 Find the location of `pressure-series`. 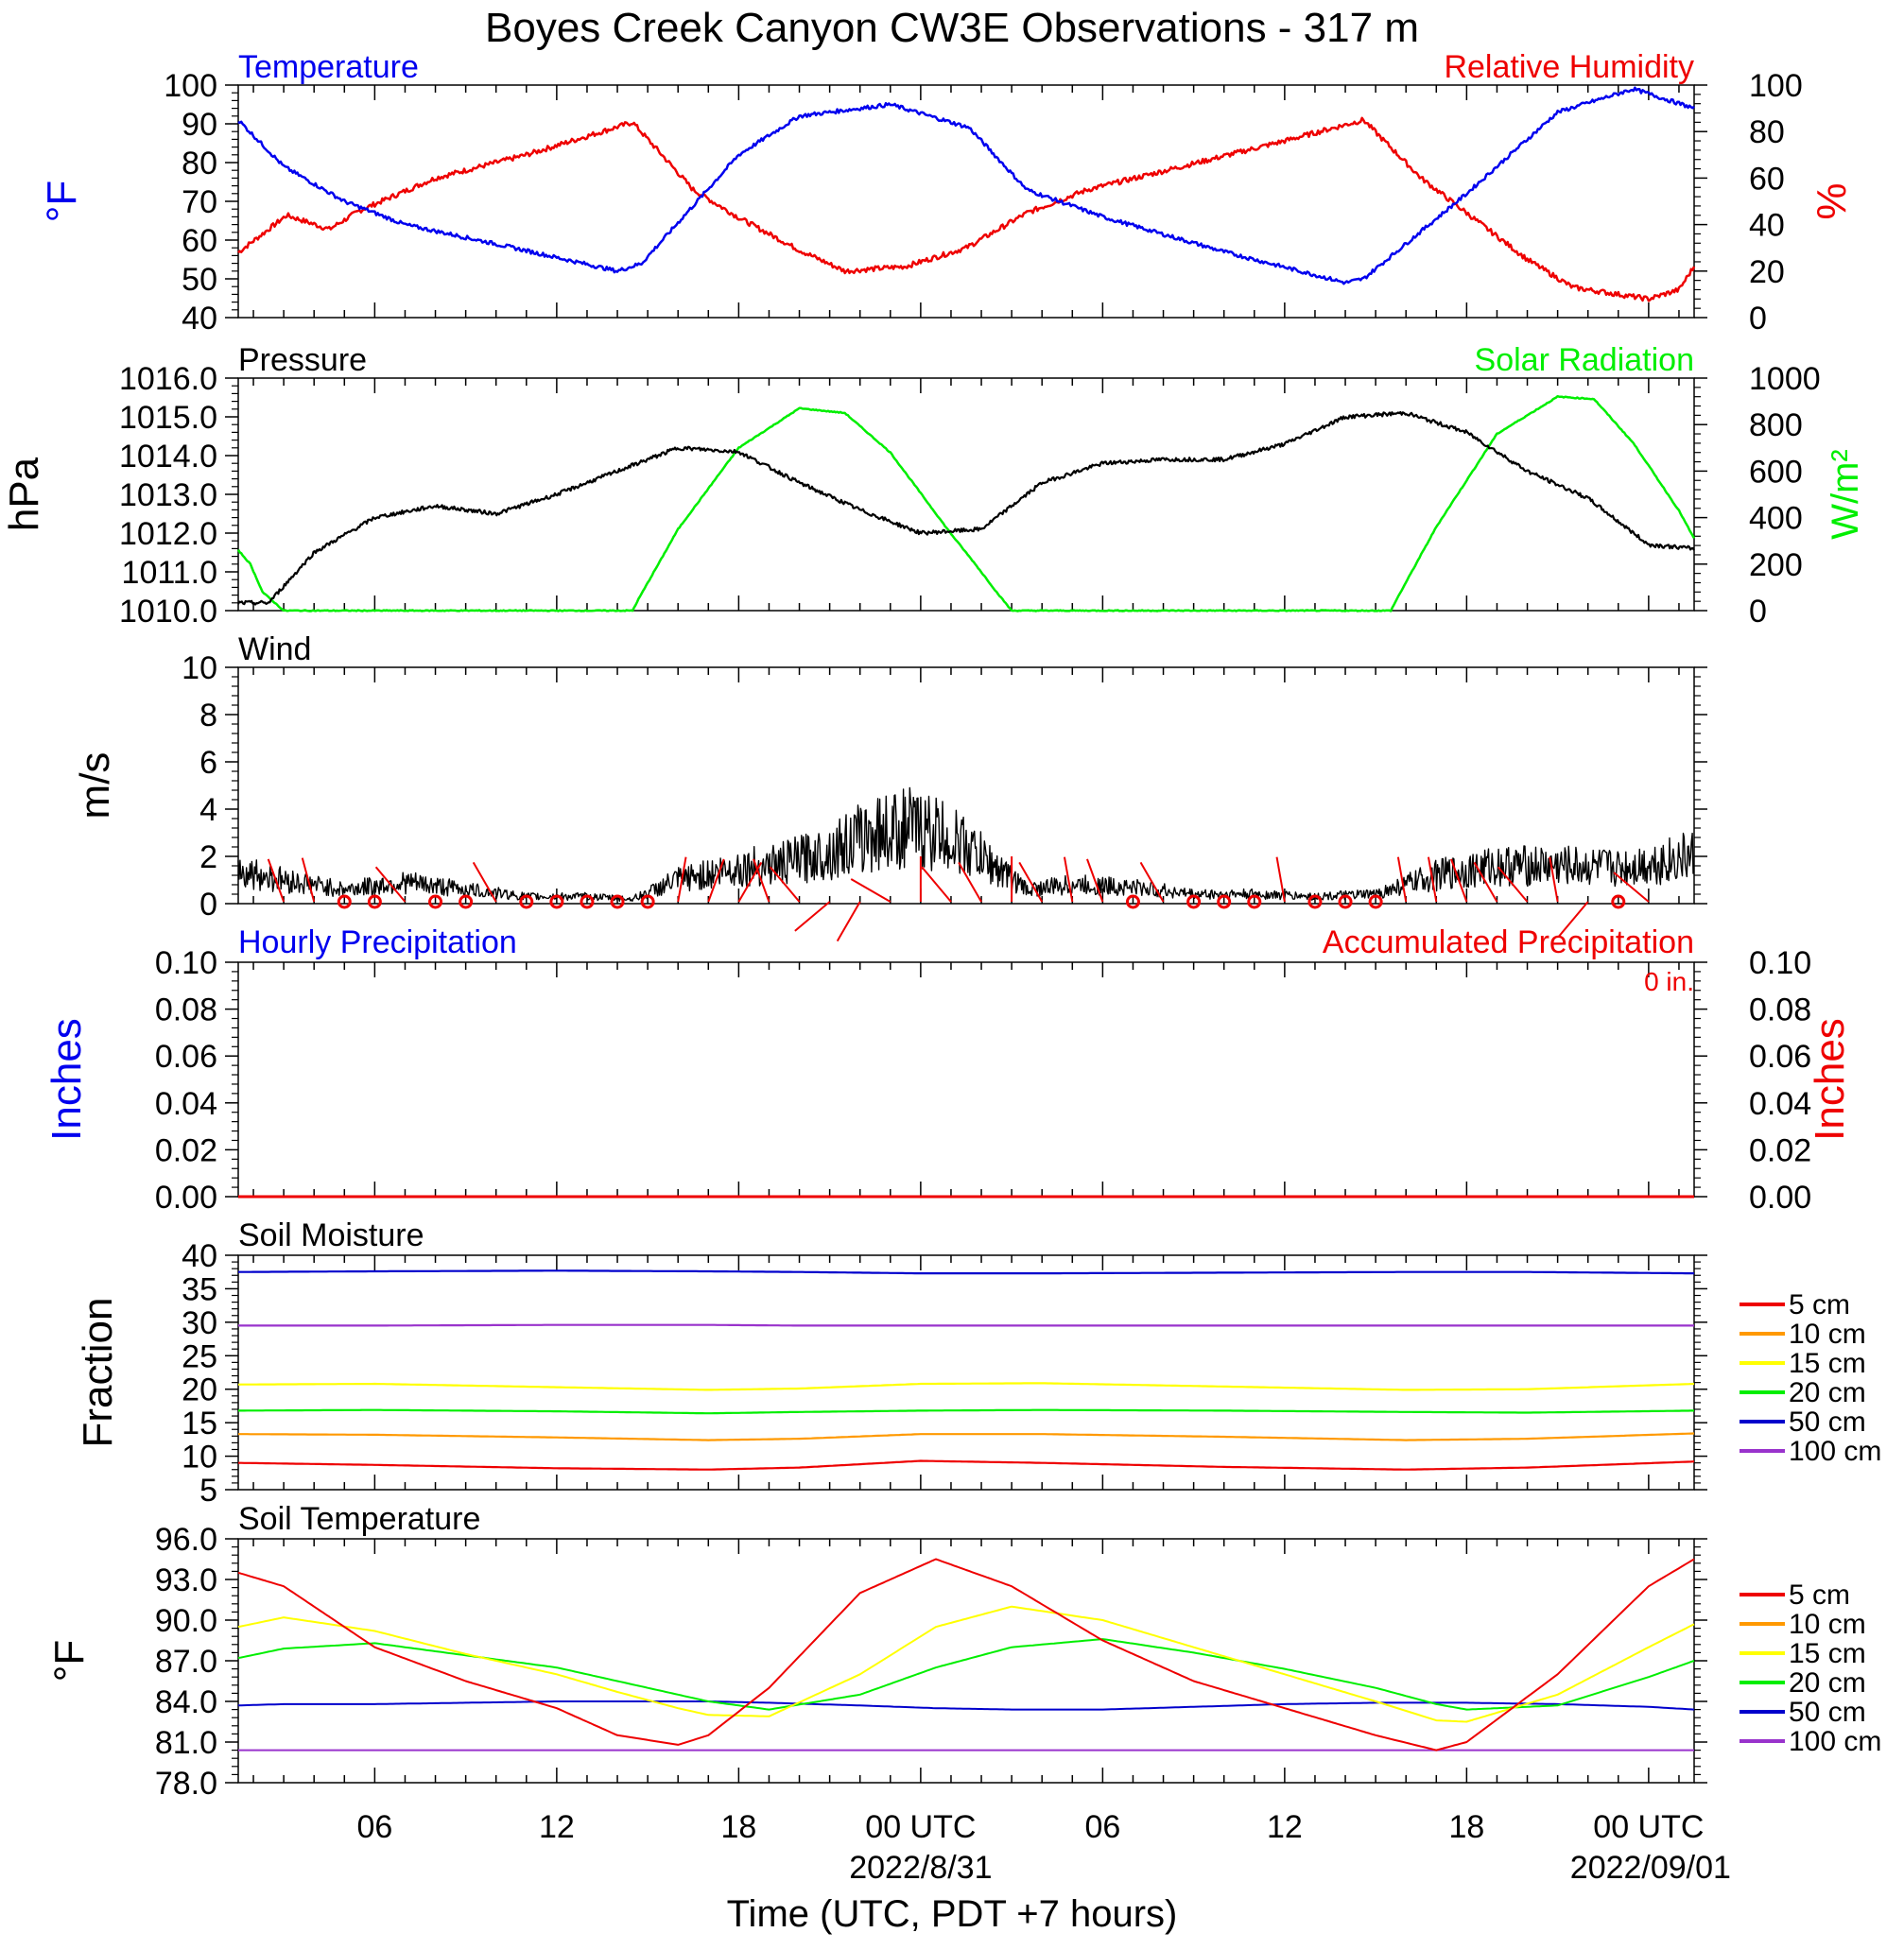

pressure-series is located at coordinates (966, 508).